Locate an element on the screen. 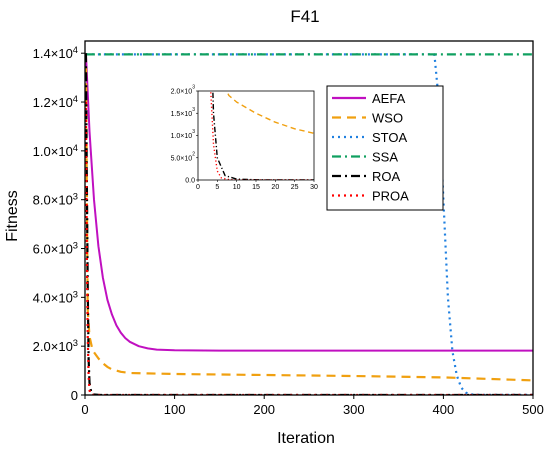  inset-x-tick-label: 10 is located at coordinates (237, 187).